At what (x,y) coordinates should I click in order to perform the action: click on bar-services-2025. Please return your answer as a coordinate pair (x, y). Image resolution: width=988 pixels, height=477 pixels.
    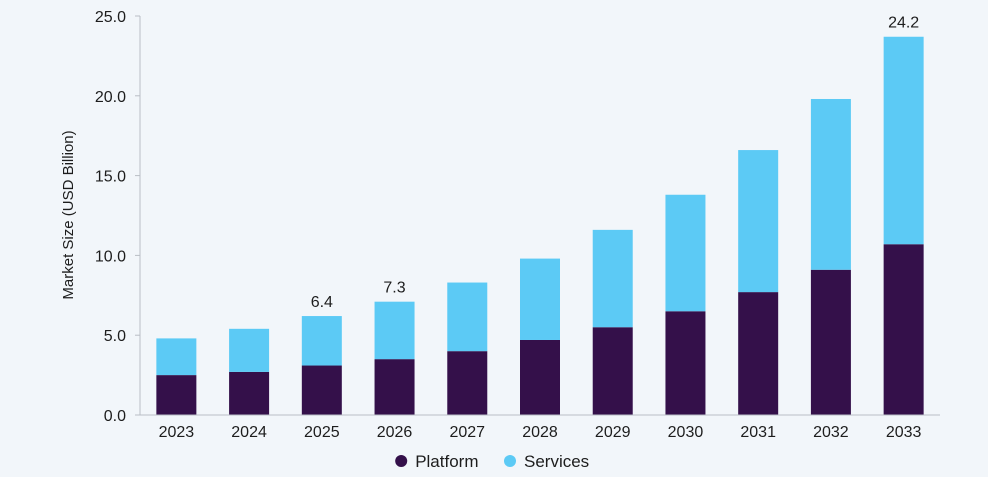
    Looking at the image, I should click on (321, 341).